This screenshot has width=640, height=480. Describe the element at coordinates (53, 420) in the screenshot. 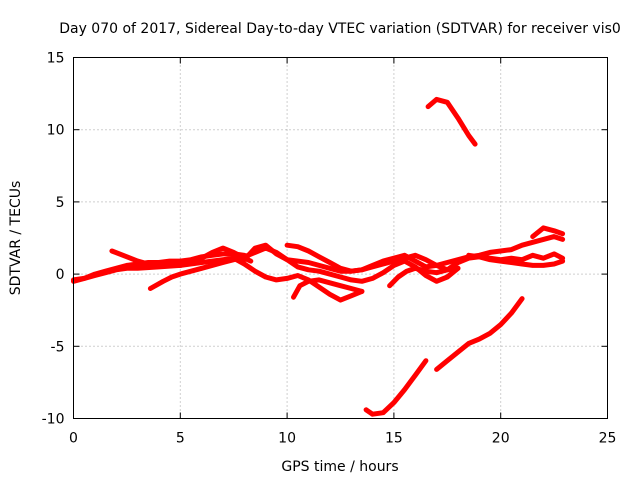

I see `y-tick-label: -10` at that location.